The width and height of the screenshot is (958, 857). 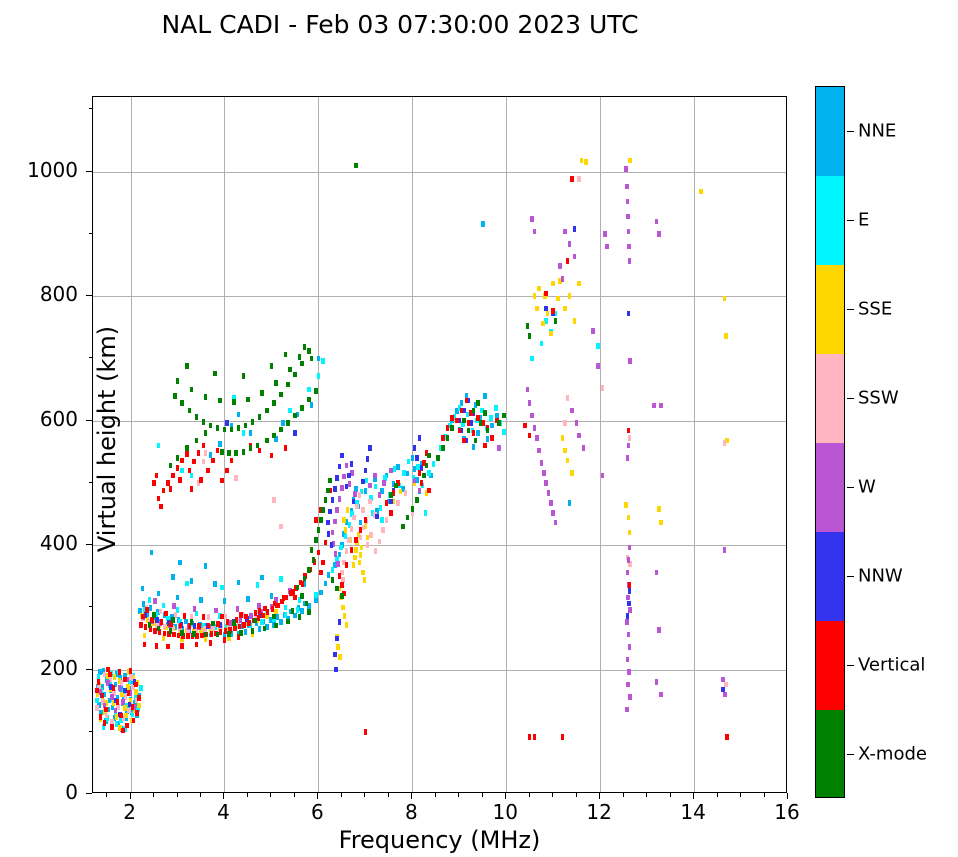 I want to click on colorbar, so click(x=830, y=442).